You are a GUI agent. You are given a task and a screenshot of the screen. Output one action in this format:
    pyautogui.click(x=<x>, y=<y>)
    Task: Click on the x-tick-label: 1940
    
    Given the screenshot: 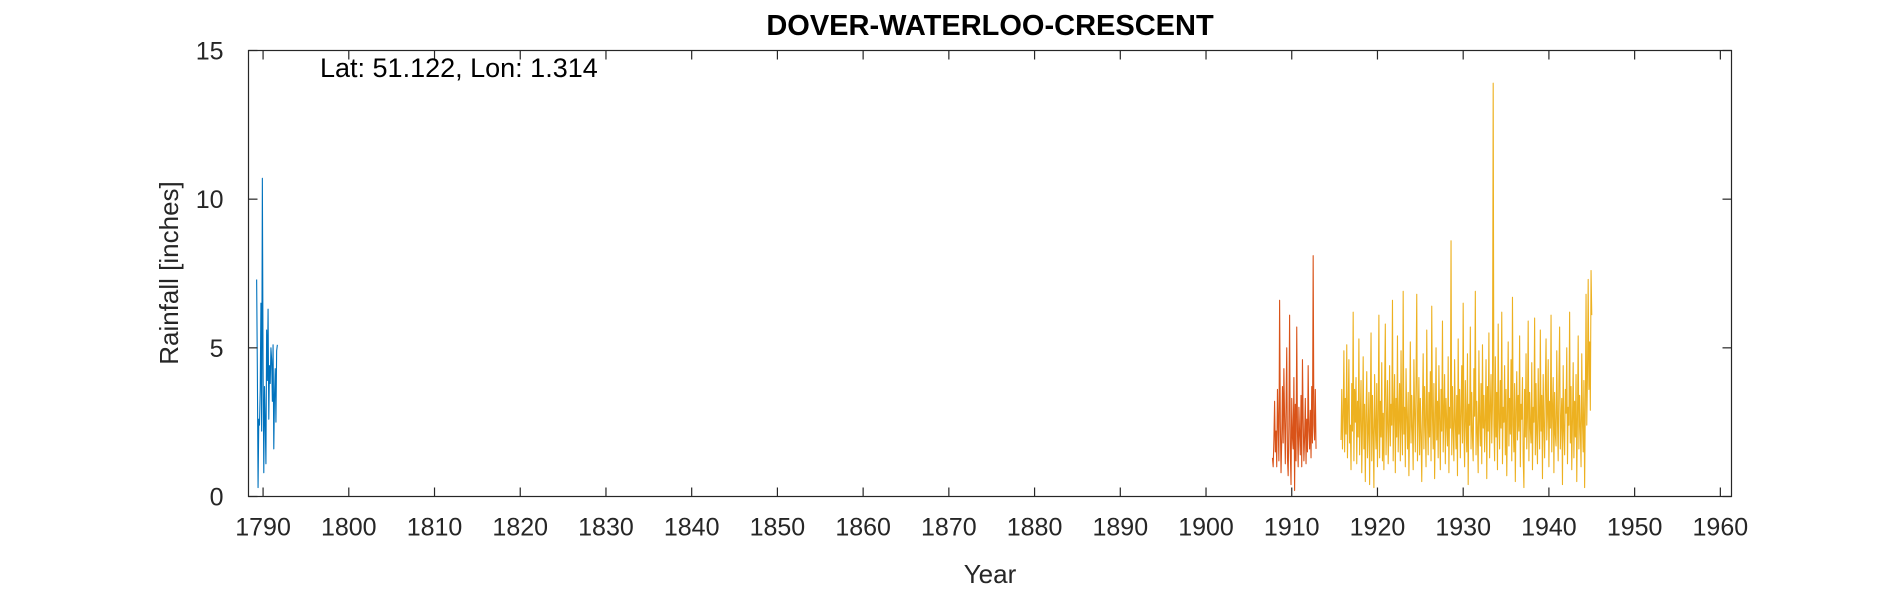 What is the action you would take?
    pyautogui.click(x=1549, y=528)
    